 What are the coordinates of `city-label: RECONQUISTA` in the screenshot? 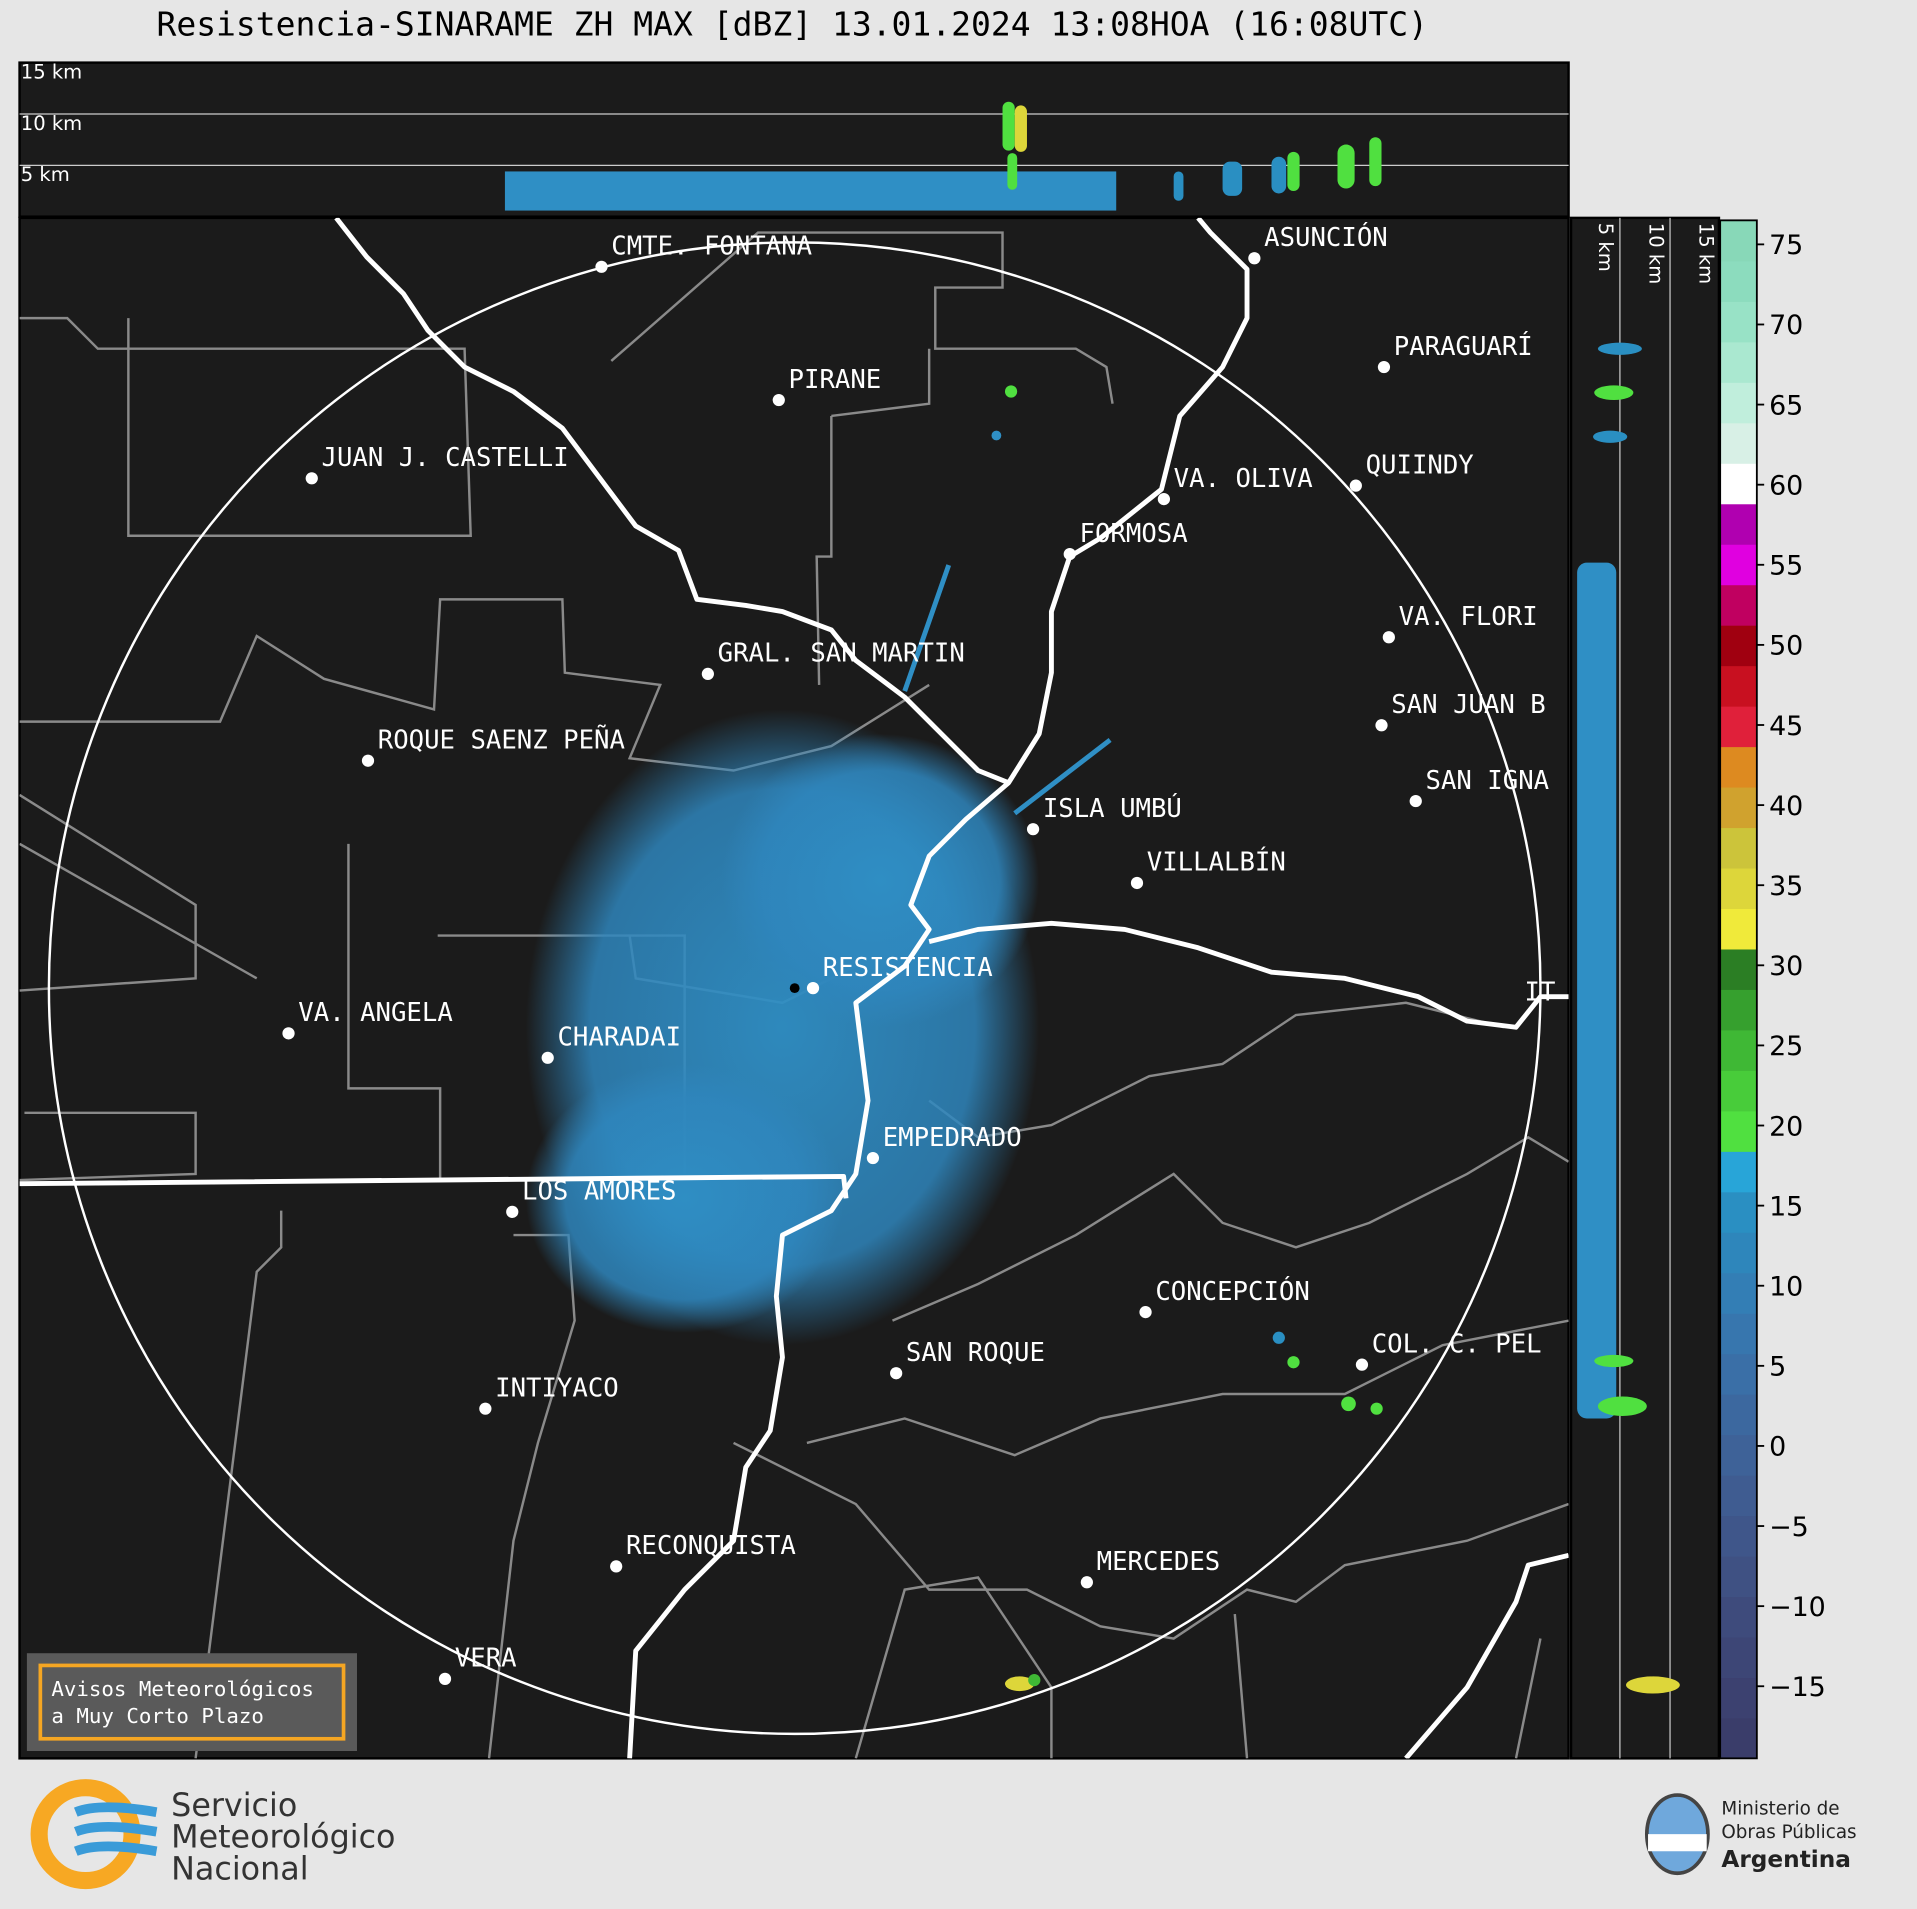 It's located at (711, 1546).